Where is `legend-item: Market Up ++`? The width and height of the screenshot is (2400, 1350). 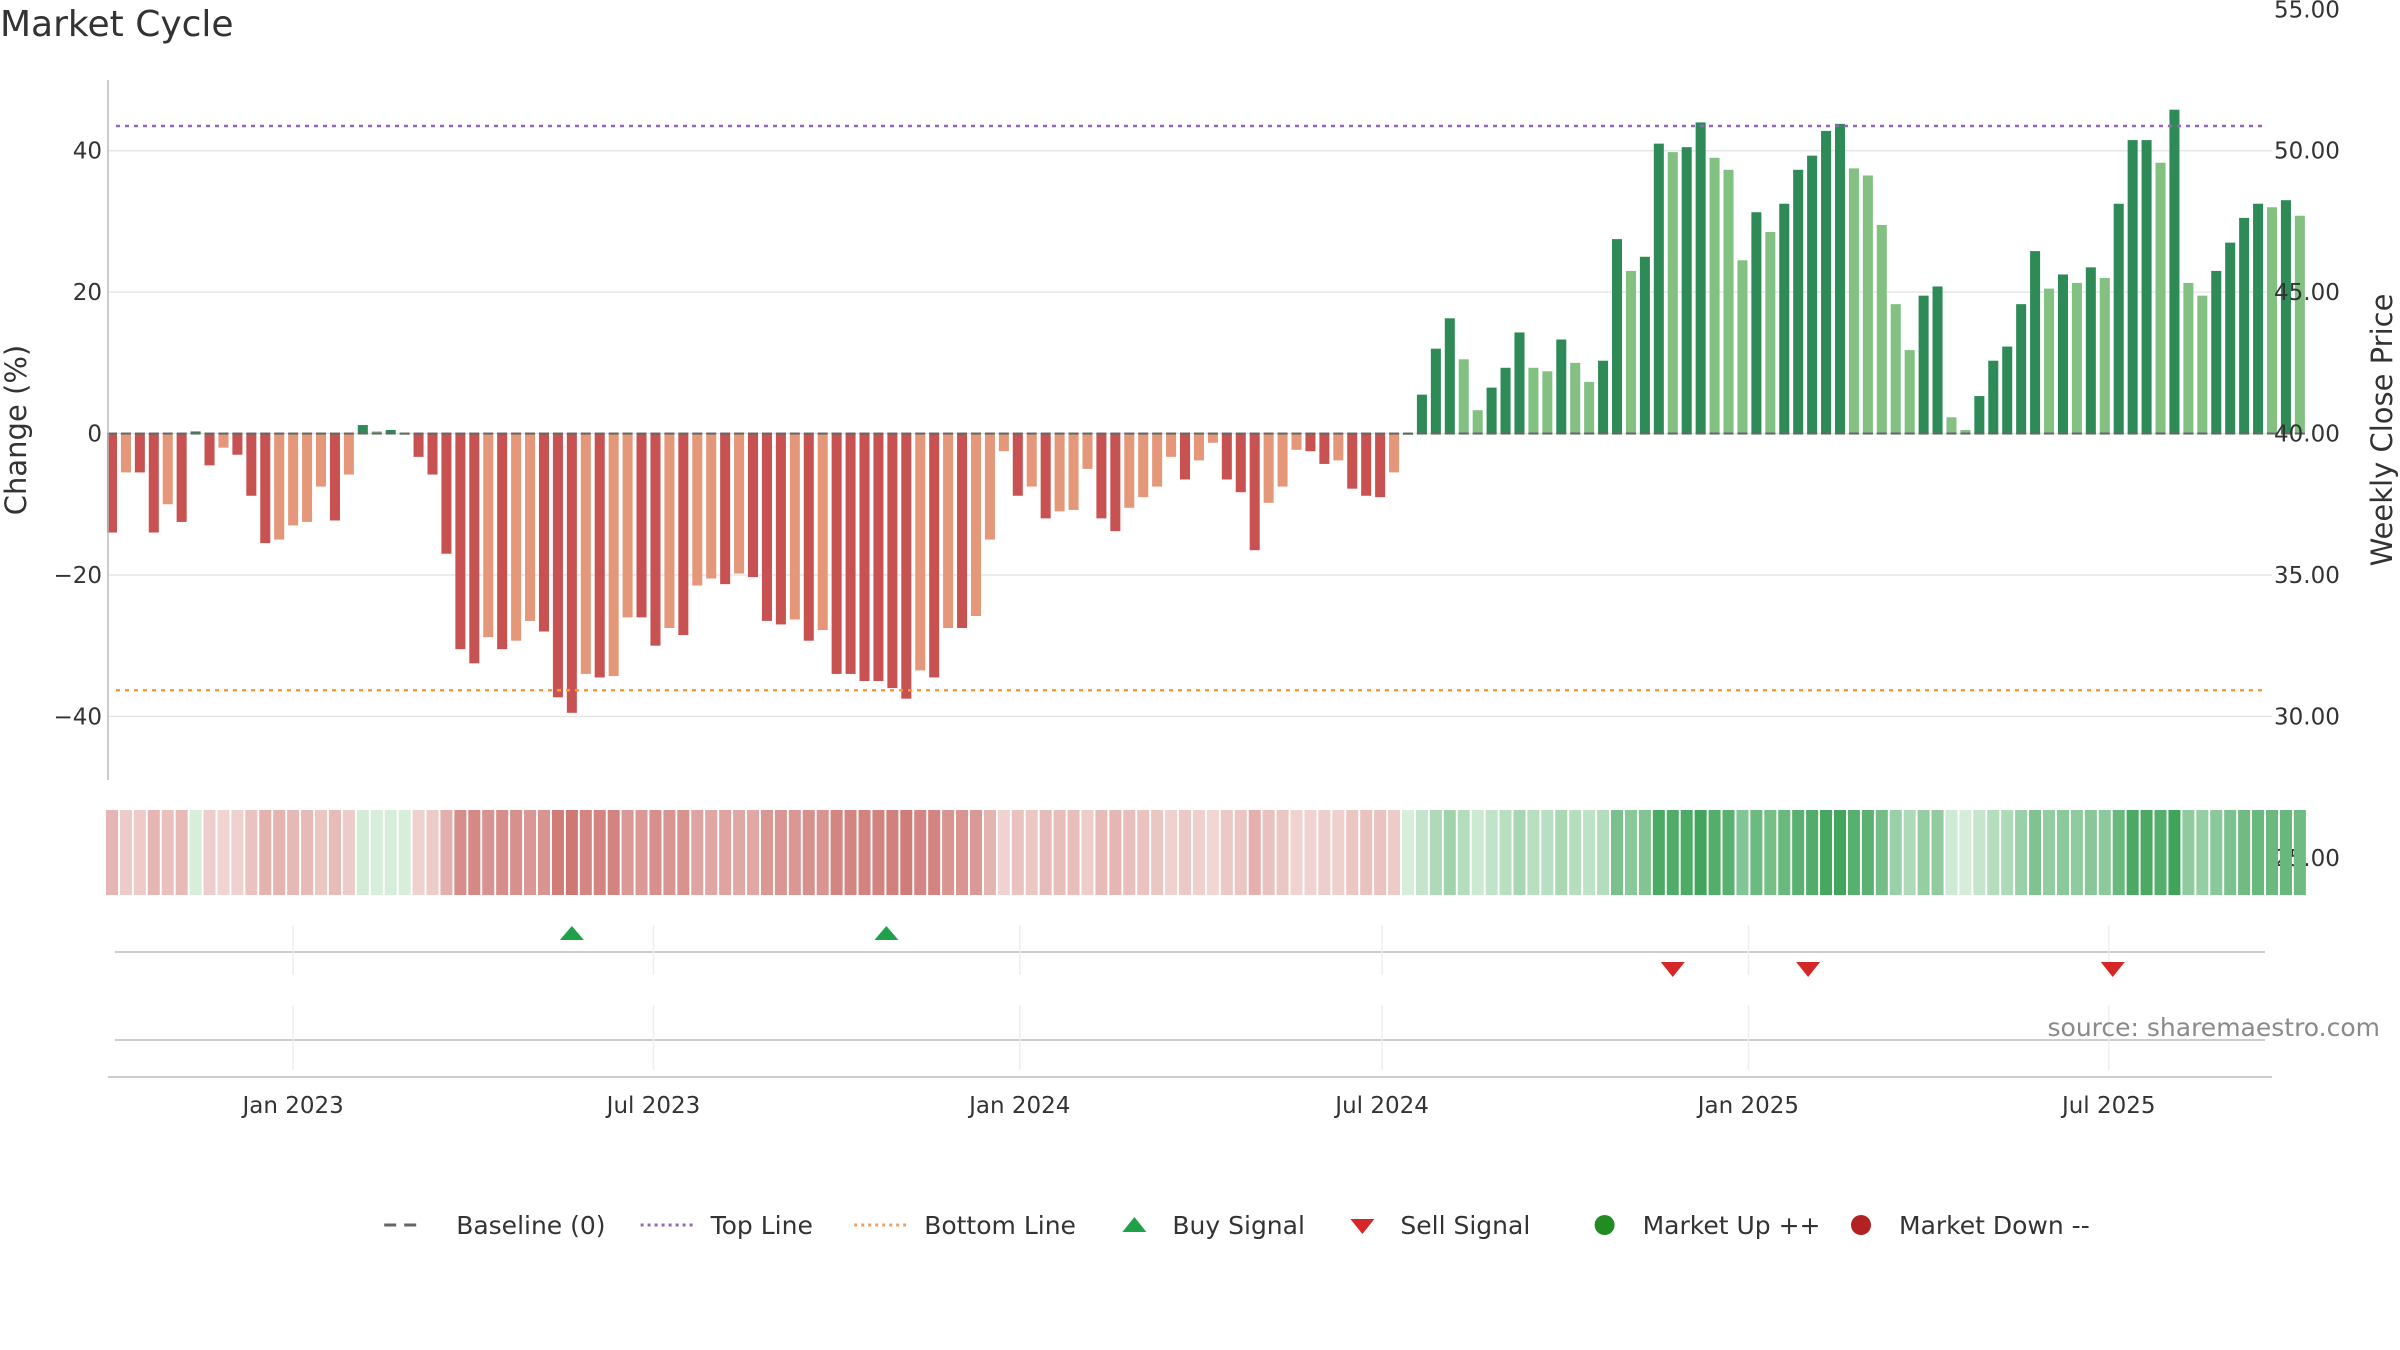 legend-item: Market Up ++ is located at coordinates (1707, 1225).